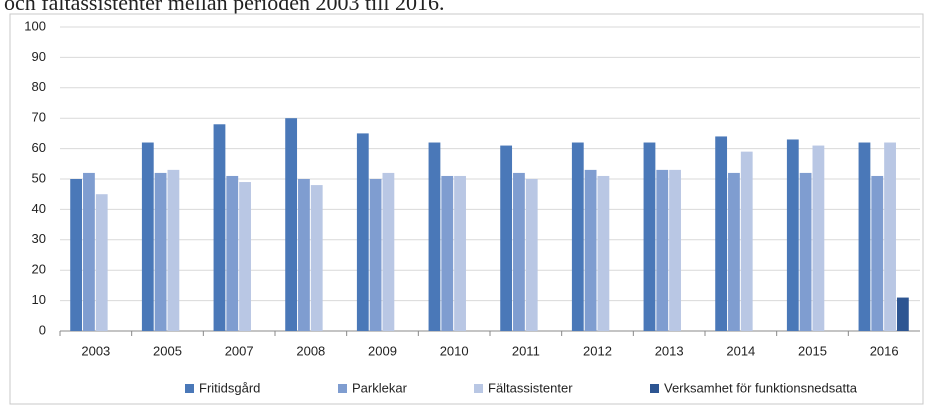  What do you see at coordinates (35, 25) in the screenshot?
I see `y-tick-label: 100` at bounding box center [35, 25].